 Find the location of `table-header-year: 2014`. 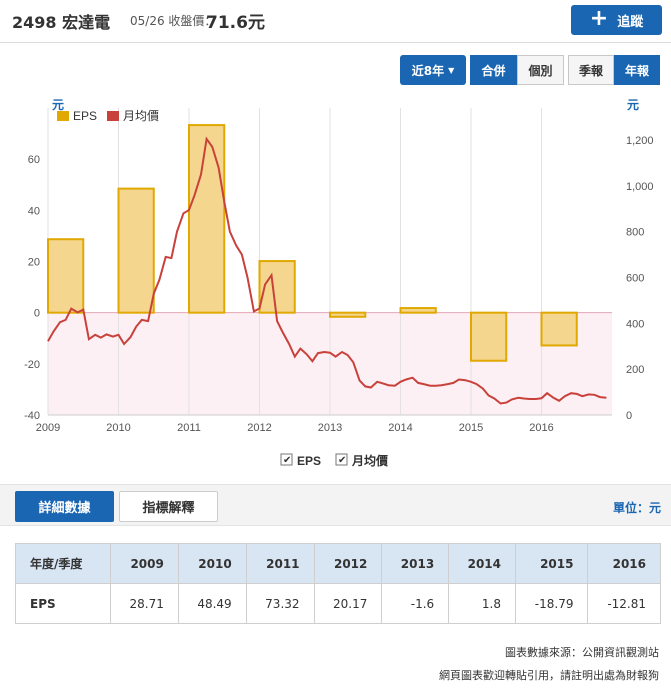

table-header-year: 2014 is located at coordinates (482, 563).